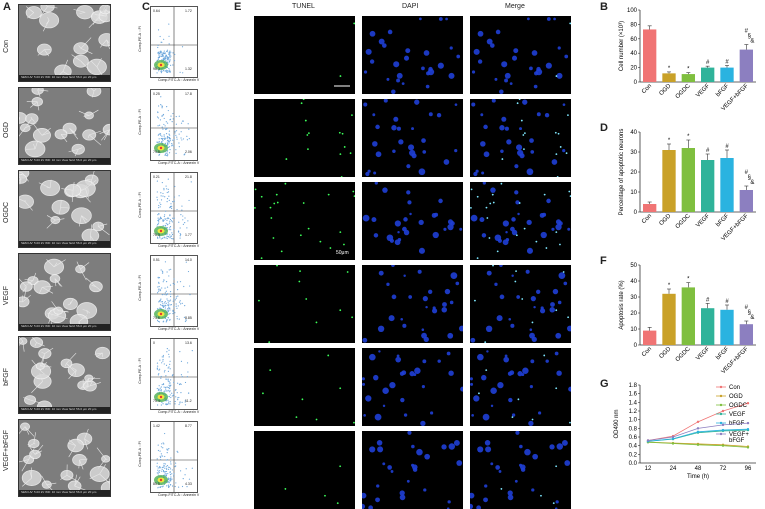 Image resolution: width=765 pixels, height=509 pixels. I want to click on row-label-vegf: VEGF, so click(6, 295).